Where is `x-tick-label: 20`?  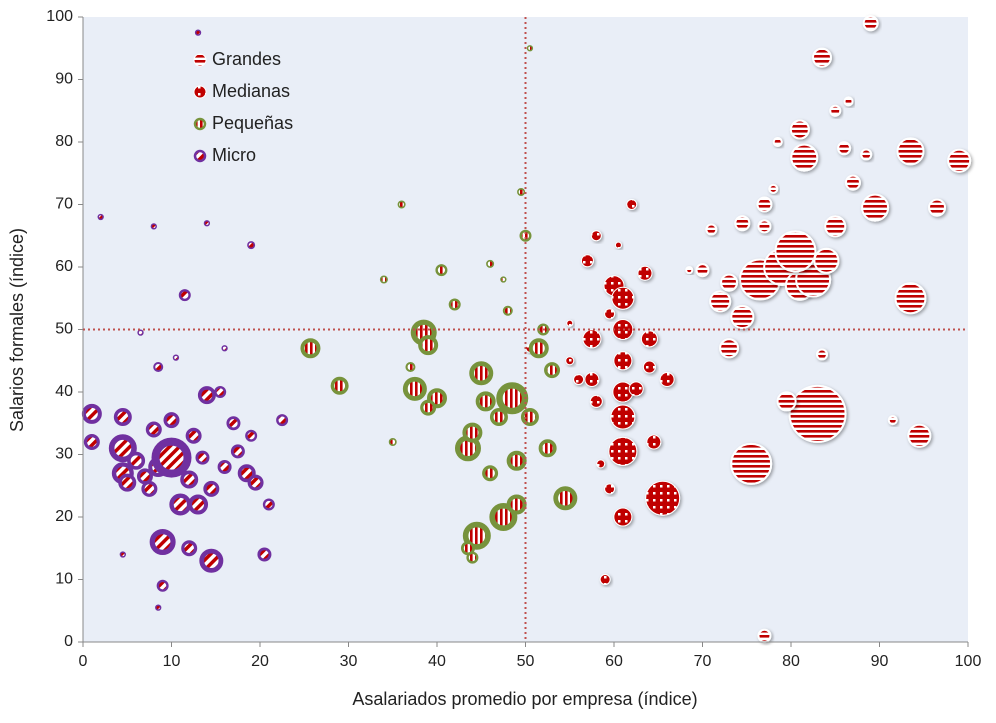
x-tick-label: 20 is located at coordinates (260, 661).